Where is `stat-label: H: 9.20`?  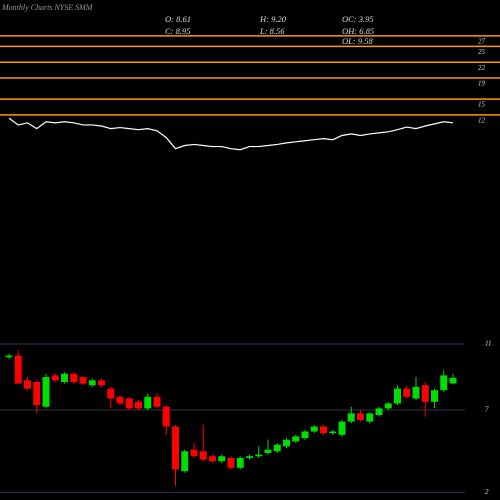 stat-label: H: 9.20 is located at coordinates (273, 19).